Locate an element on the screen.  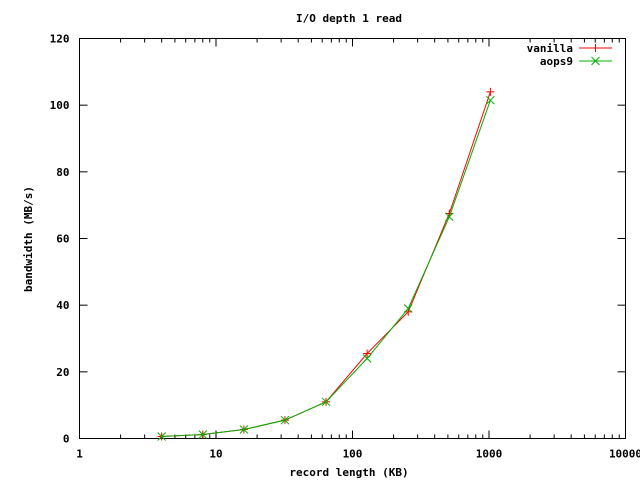
y-axis-label: bandwidth (MB/s) is located at coordinates (28, 239).